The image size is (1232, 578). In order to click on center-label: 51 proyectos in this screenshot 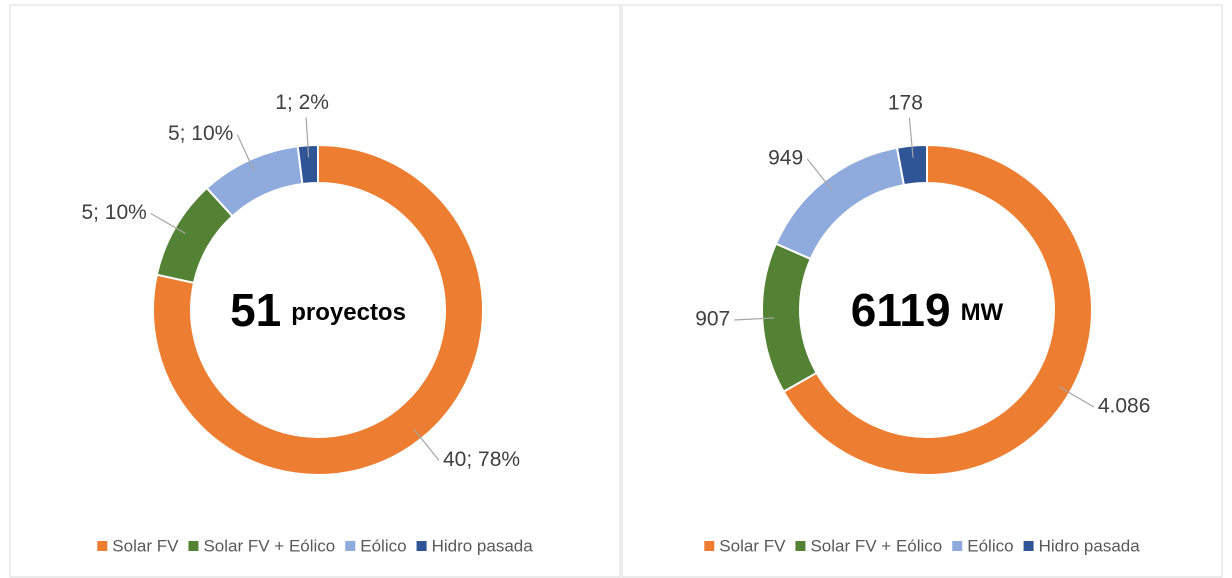, I will do `click(318, 310)`.